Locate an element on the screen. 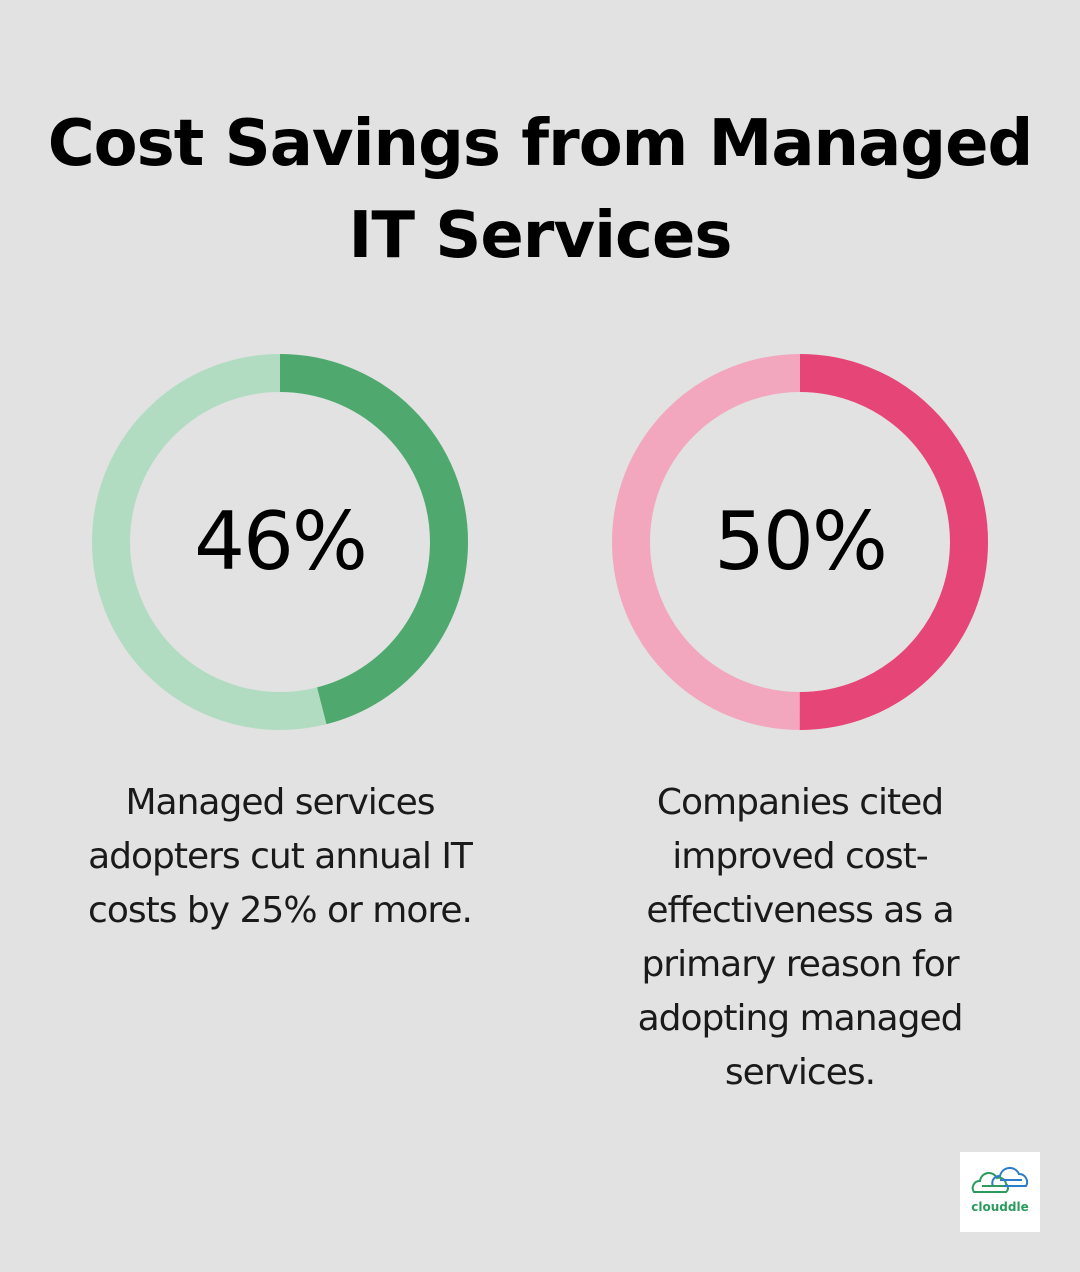 The height and width of the screenshot is (1272, 1080). stat-value-2: 50% is located at coordinates (801, 541).